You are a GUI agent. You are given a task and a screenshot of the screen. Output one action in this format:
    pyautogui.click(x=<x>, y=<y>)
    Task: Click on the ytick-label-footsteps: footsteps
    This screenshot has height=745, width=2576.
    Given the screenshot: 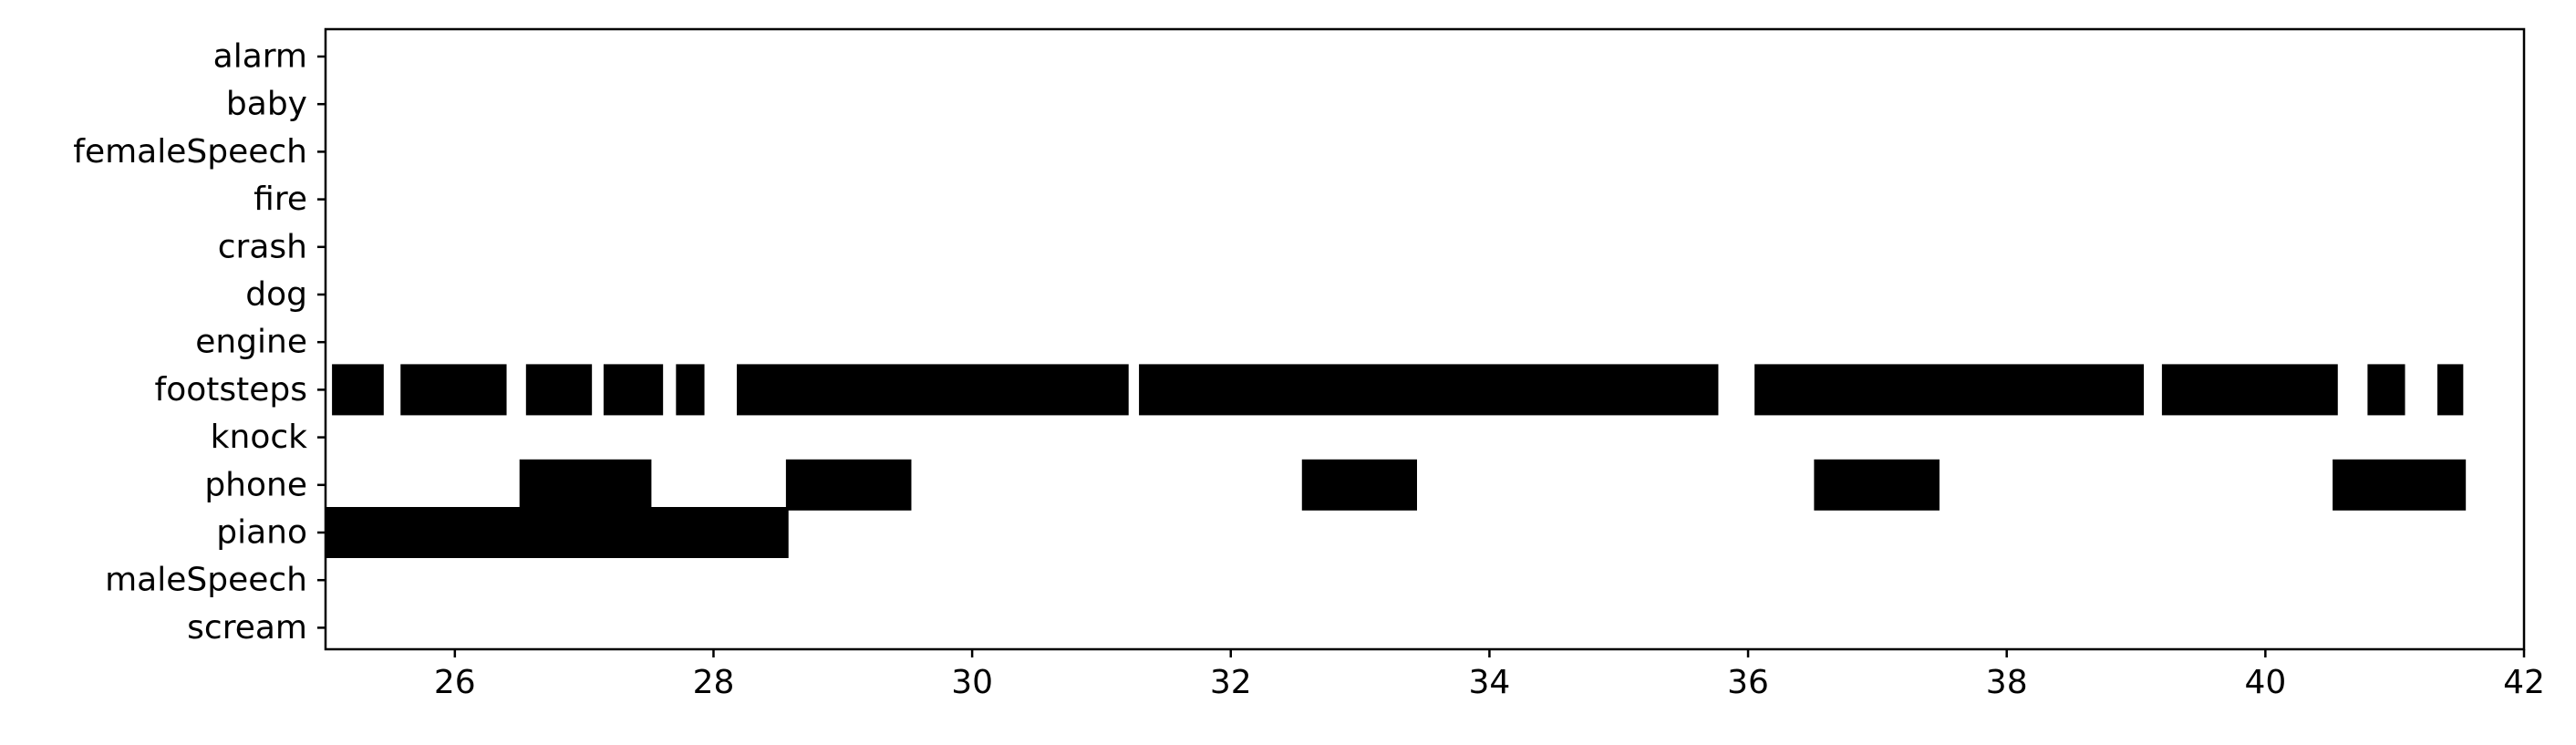 What is the action you would take?
    pyautogui.click(x=231, y=390)
    